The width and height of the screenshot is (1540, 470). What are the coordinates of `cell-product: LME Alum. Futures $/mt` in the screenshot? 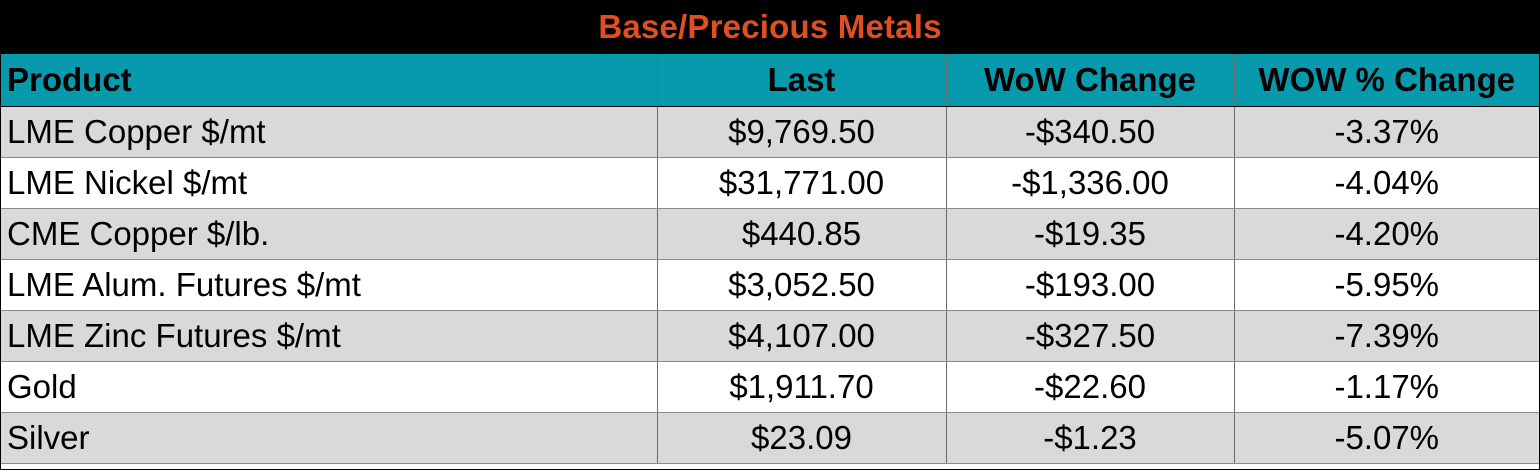 It's located at (329, 285).